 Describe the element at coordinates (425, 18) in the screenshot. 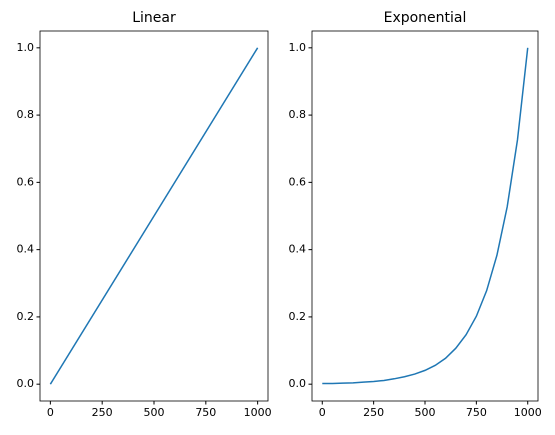

I see `chart-title: Exponential` at that location.